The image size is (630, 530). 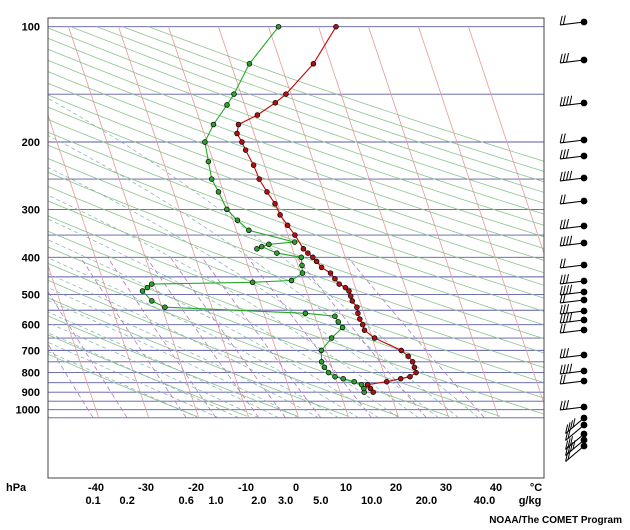 What do you see at coordinates (536, 488) in the screenshot?
I see `temperature-unit-label: °C` at bounding box center [536, 488].